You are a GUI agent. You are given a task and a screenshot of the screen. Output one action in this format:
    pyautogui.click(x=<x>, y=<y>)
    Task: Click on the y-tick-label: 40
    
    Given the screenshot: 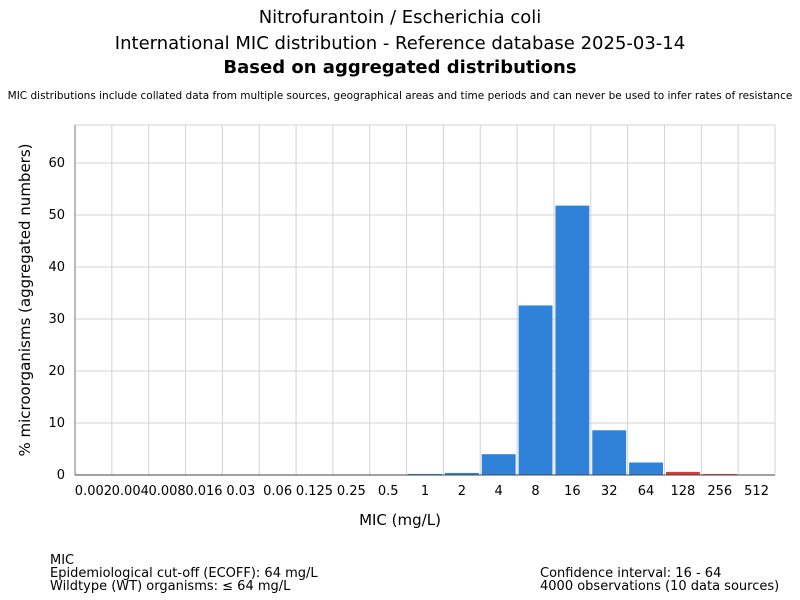 What is the action you would take?
    pyautogui.click(x=56, y=267)
    